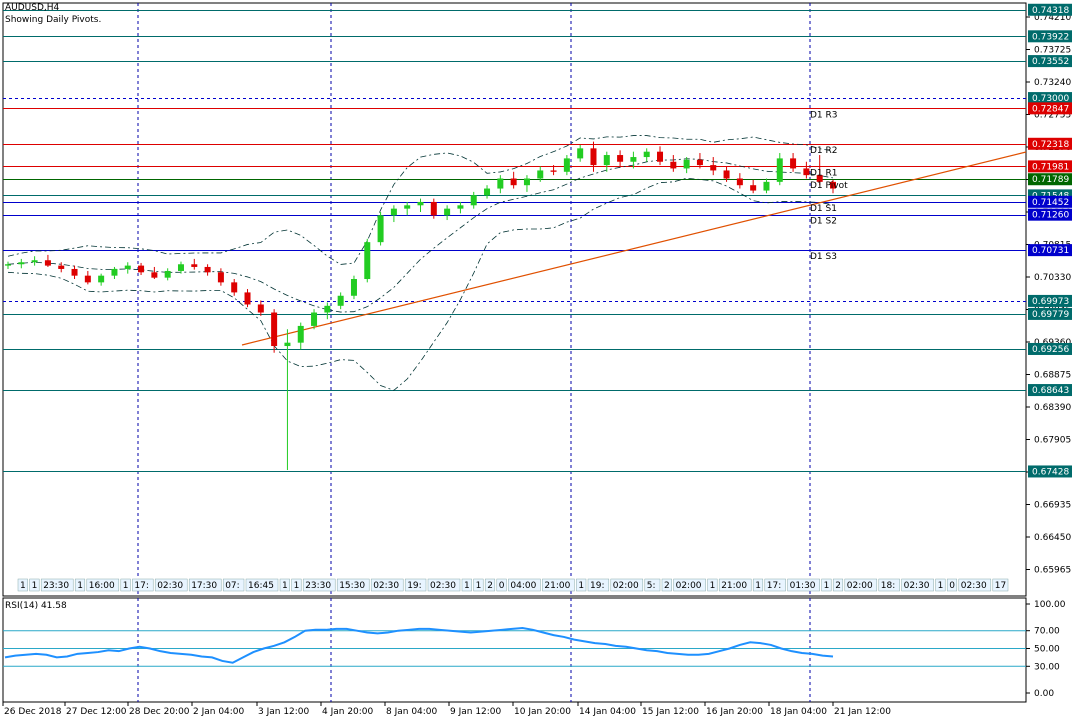 The image size is (1080, 724). What do you see at coordinates (1050, 109) in the screenshot?
I see `price-level-tag-label: 0.72847` at bounding box center [1050, 109].